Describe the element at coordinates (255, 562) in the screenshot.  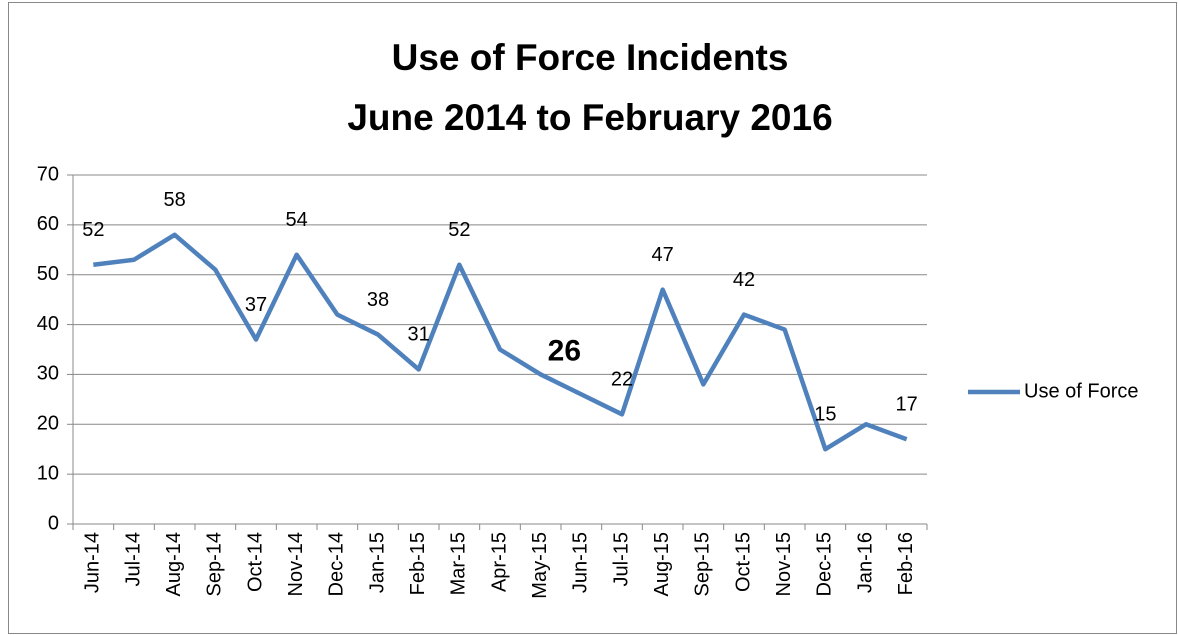
I see `x-tick-label: Oct-14` at that location.